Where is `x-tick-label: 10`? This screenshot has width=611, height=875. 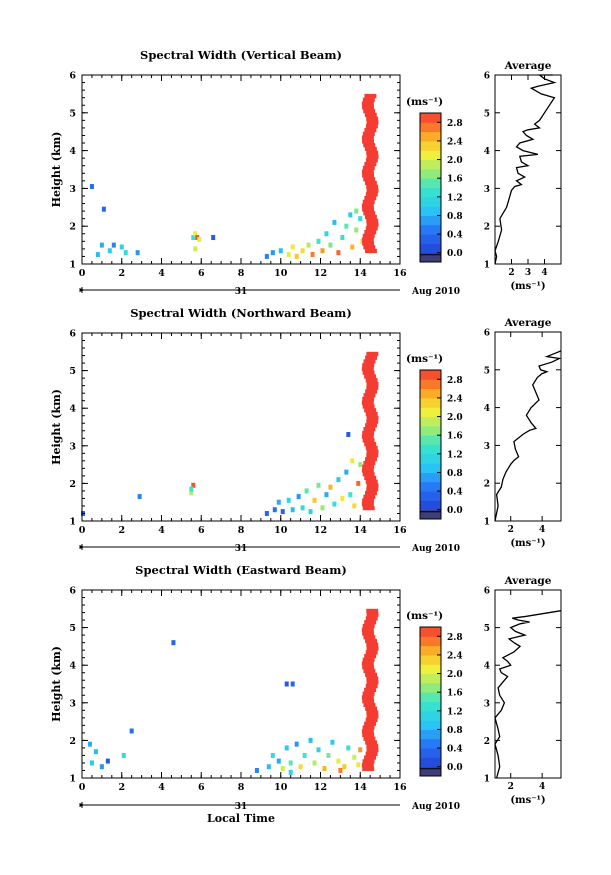 x-tick-label: 10 is located at coordinates (281, 530).